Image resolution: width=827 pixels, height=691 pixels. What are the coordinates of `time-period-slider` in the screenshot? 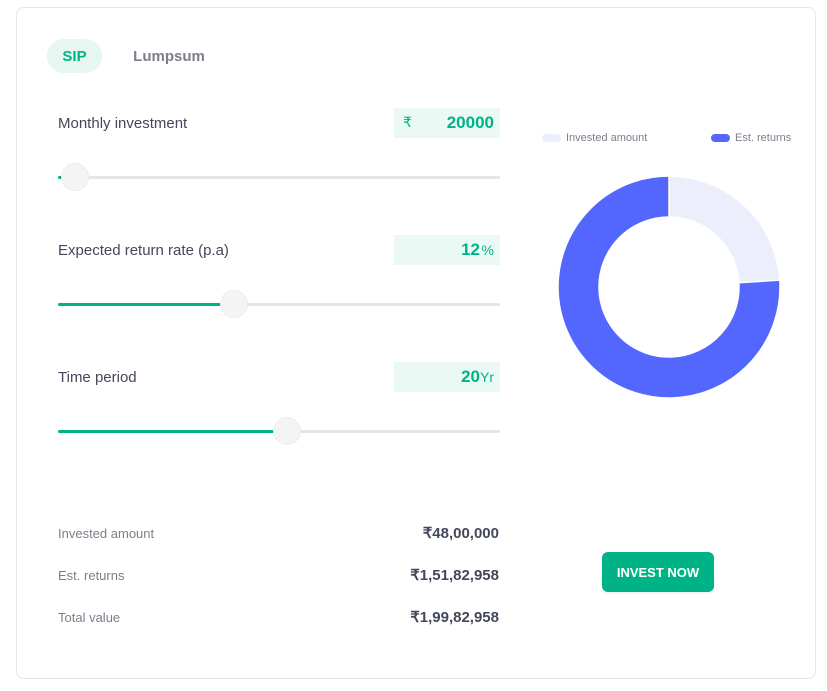 It's located at (279, 431).